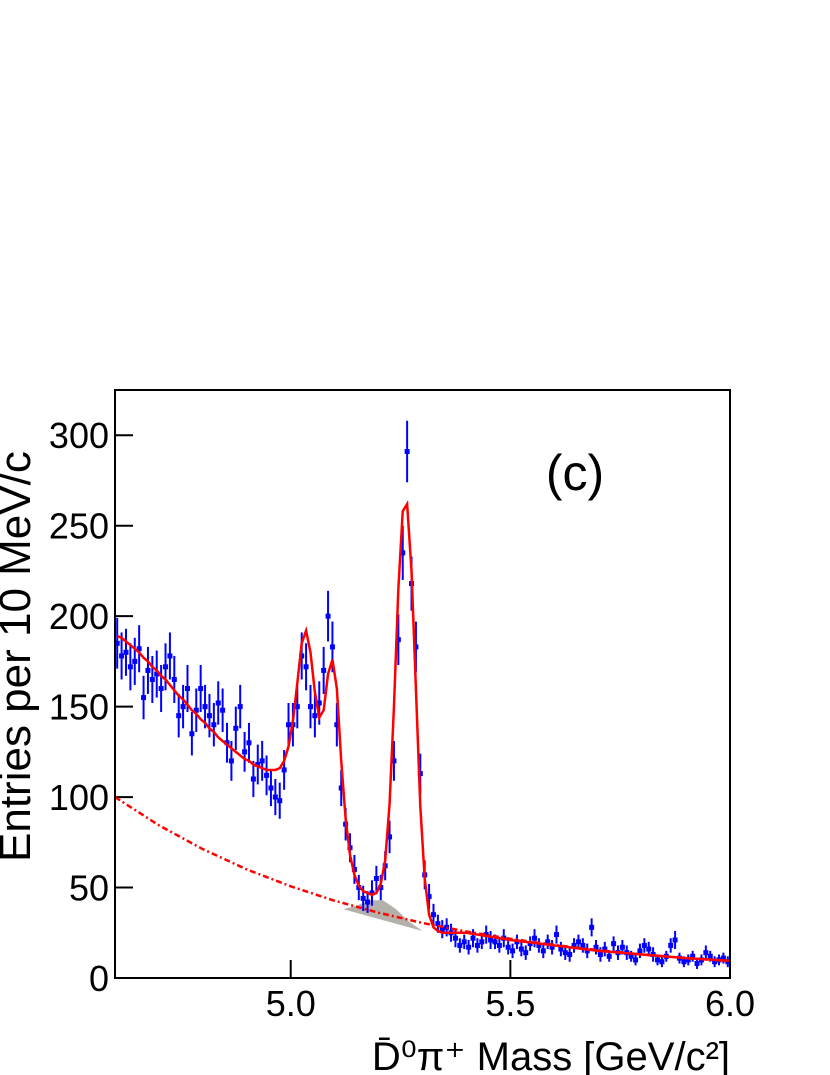  I want to click on background-fit, so click(422, 879).